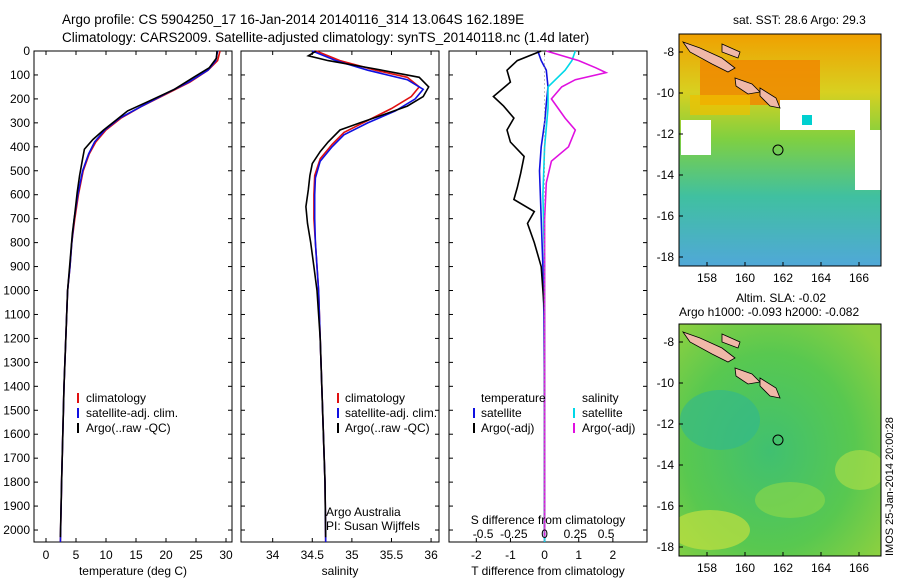 The height and width of the screenshot is (580, 900). What do you see at coordinates (17, 314) in the screenshot?
I see `depth-tick-label: 1100` at bounding box center [17, 314].